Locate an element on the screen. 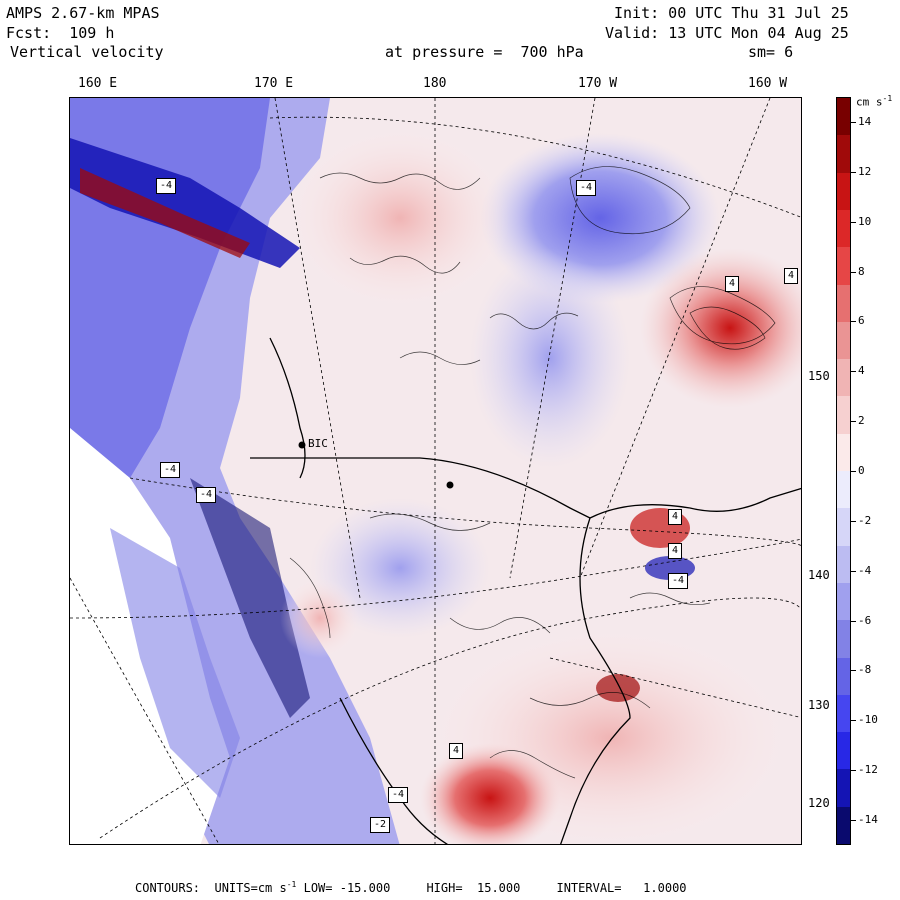 This screenshot has height=900, width=900. lon-label-160w: 160 W is located at coordinates (768, 83).